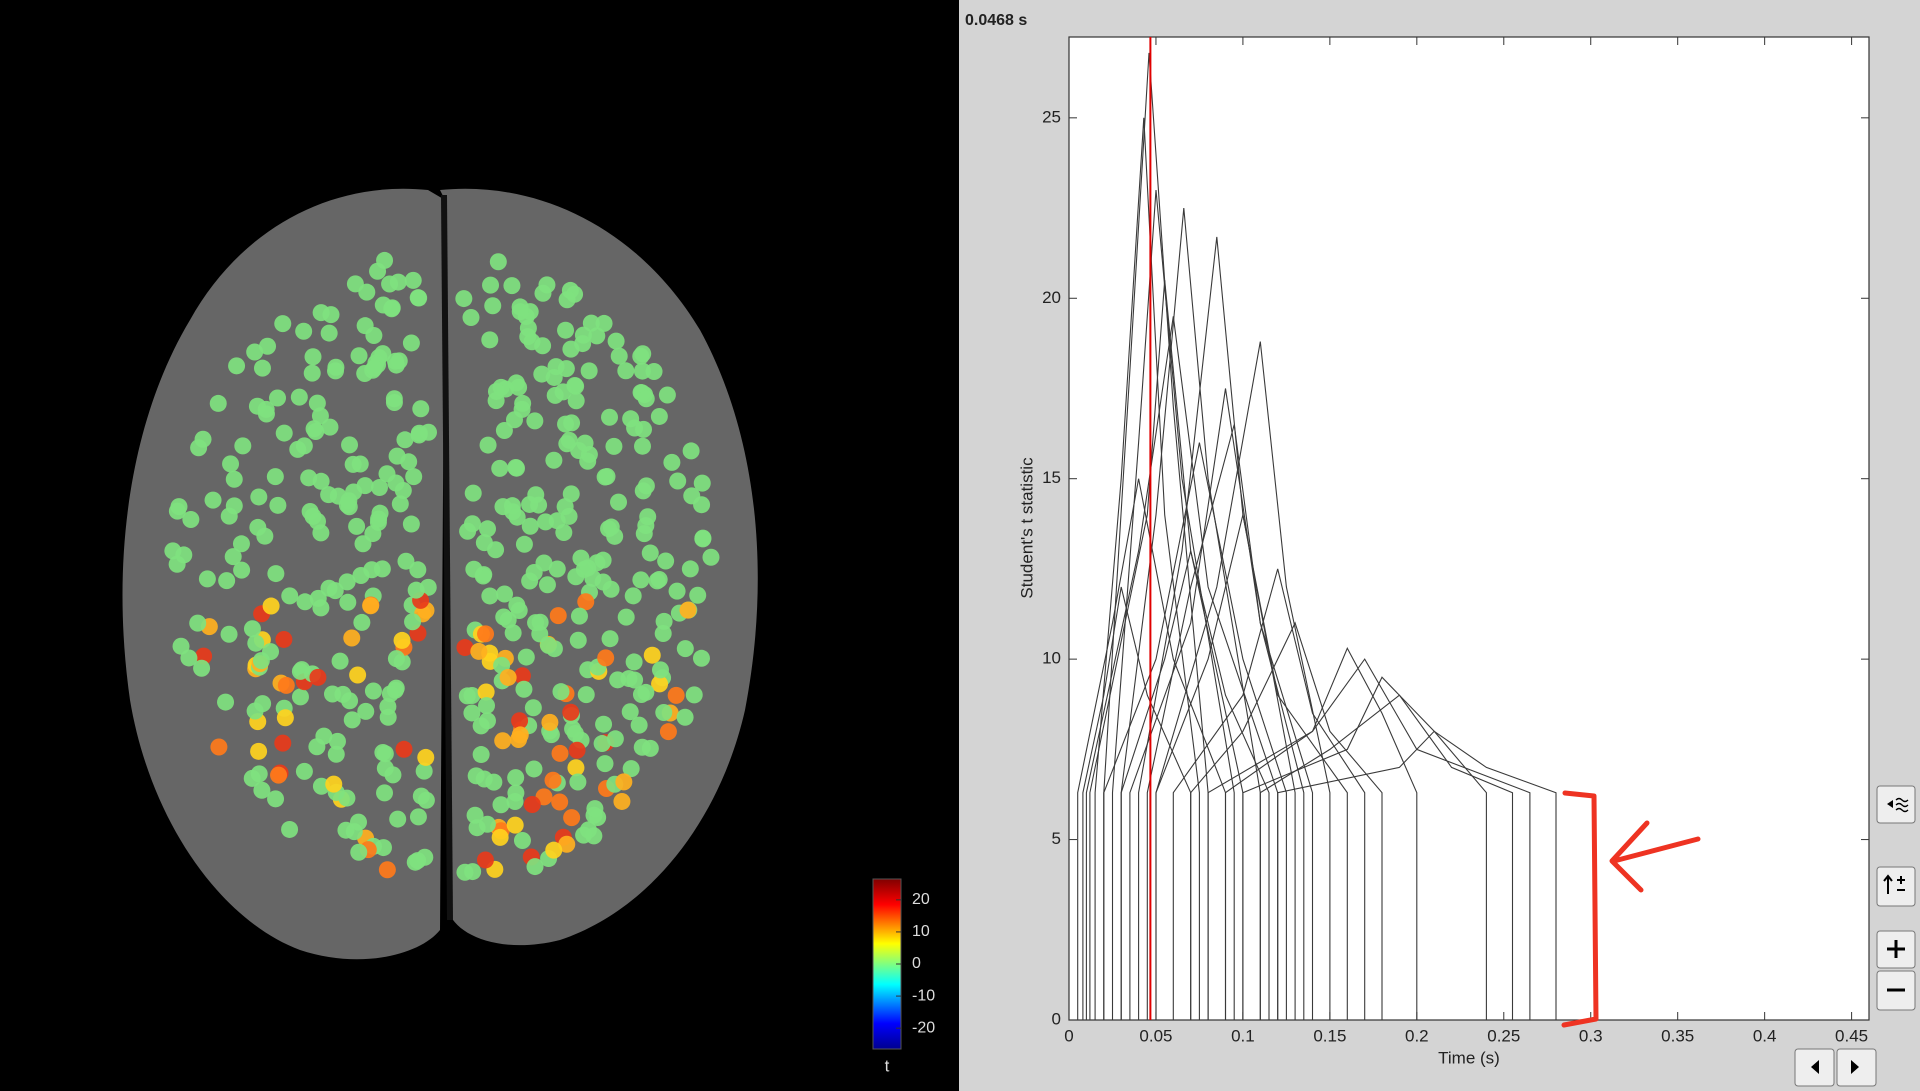  What do you see at coordinates (921, 899) in the screenshot?
I see `colorbar-tick-label: 20` at bounding box center [921, 899].